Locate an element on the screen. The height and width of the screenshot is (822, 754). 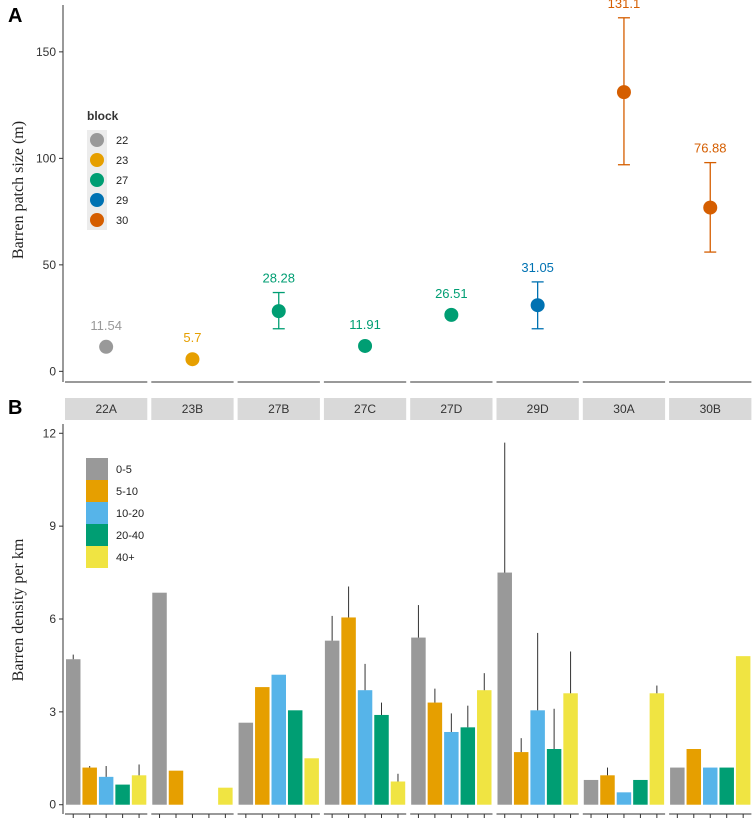
panel-a-legend-label: 29 is located at coordinates (122, 201).